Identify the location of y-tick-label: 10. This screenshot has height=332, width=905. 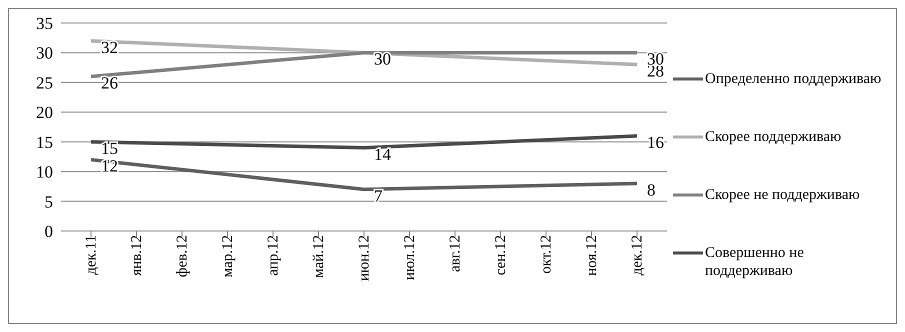
(44, 172).